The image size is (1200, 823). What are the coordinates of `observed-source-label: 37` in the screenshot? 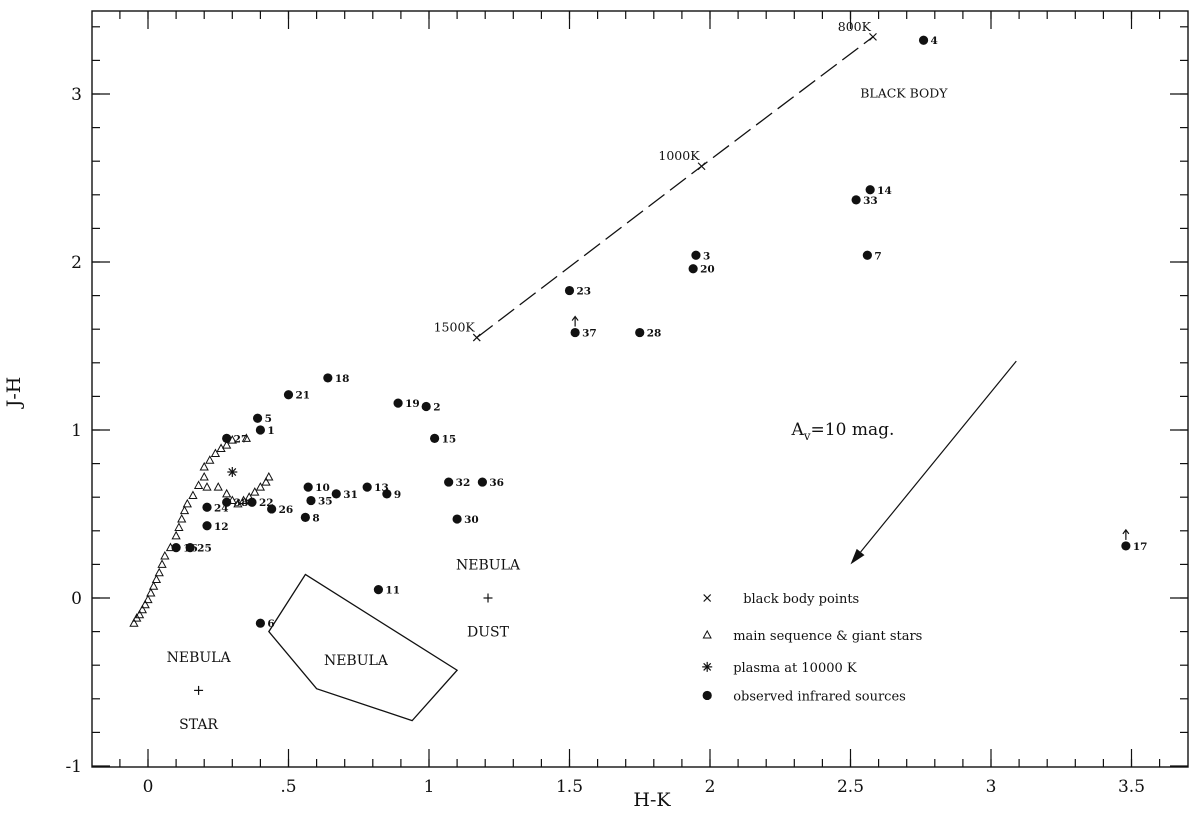 It's located at (589, 334).